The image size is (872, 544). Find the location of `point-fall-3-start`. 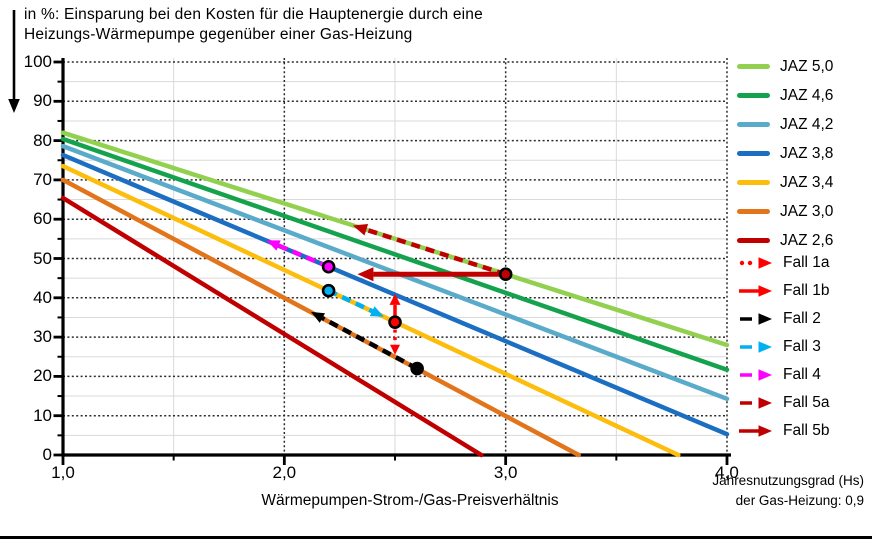

point-fall-3-start is located at coordinates (328, 290).